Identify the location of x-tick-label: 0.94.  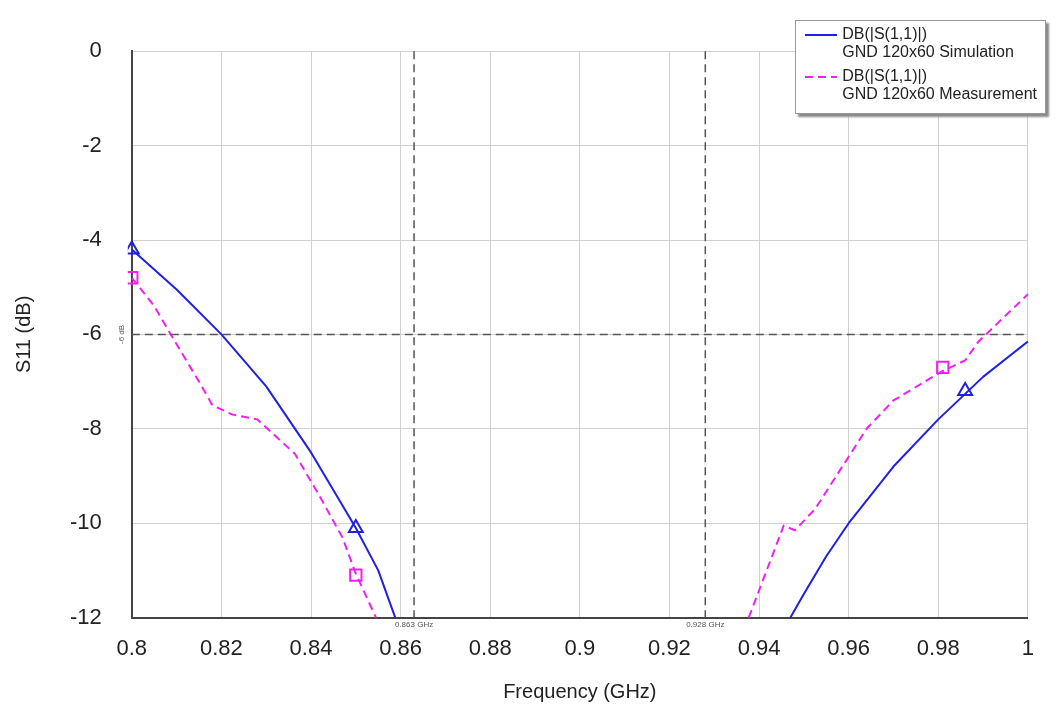
(759, 647).